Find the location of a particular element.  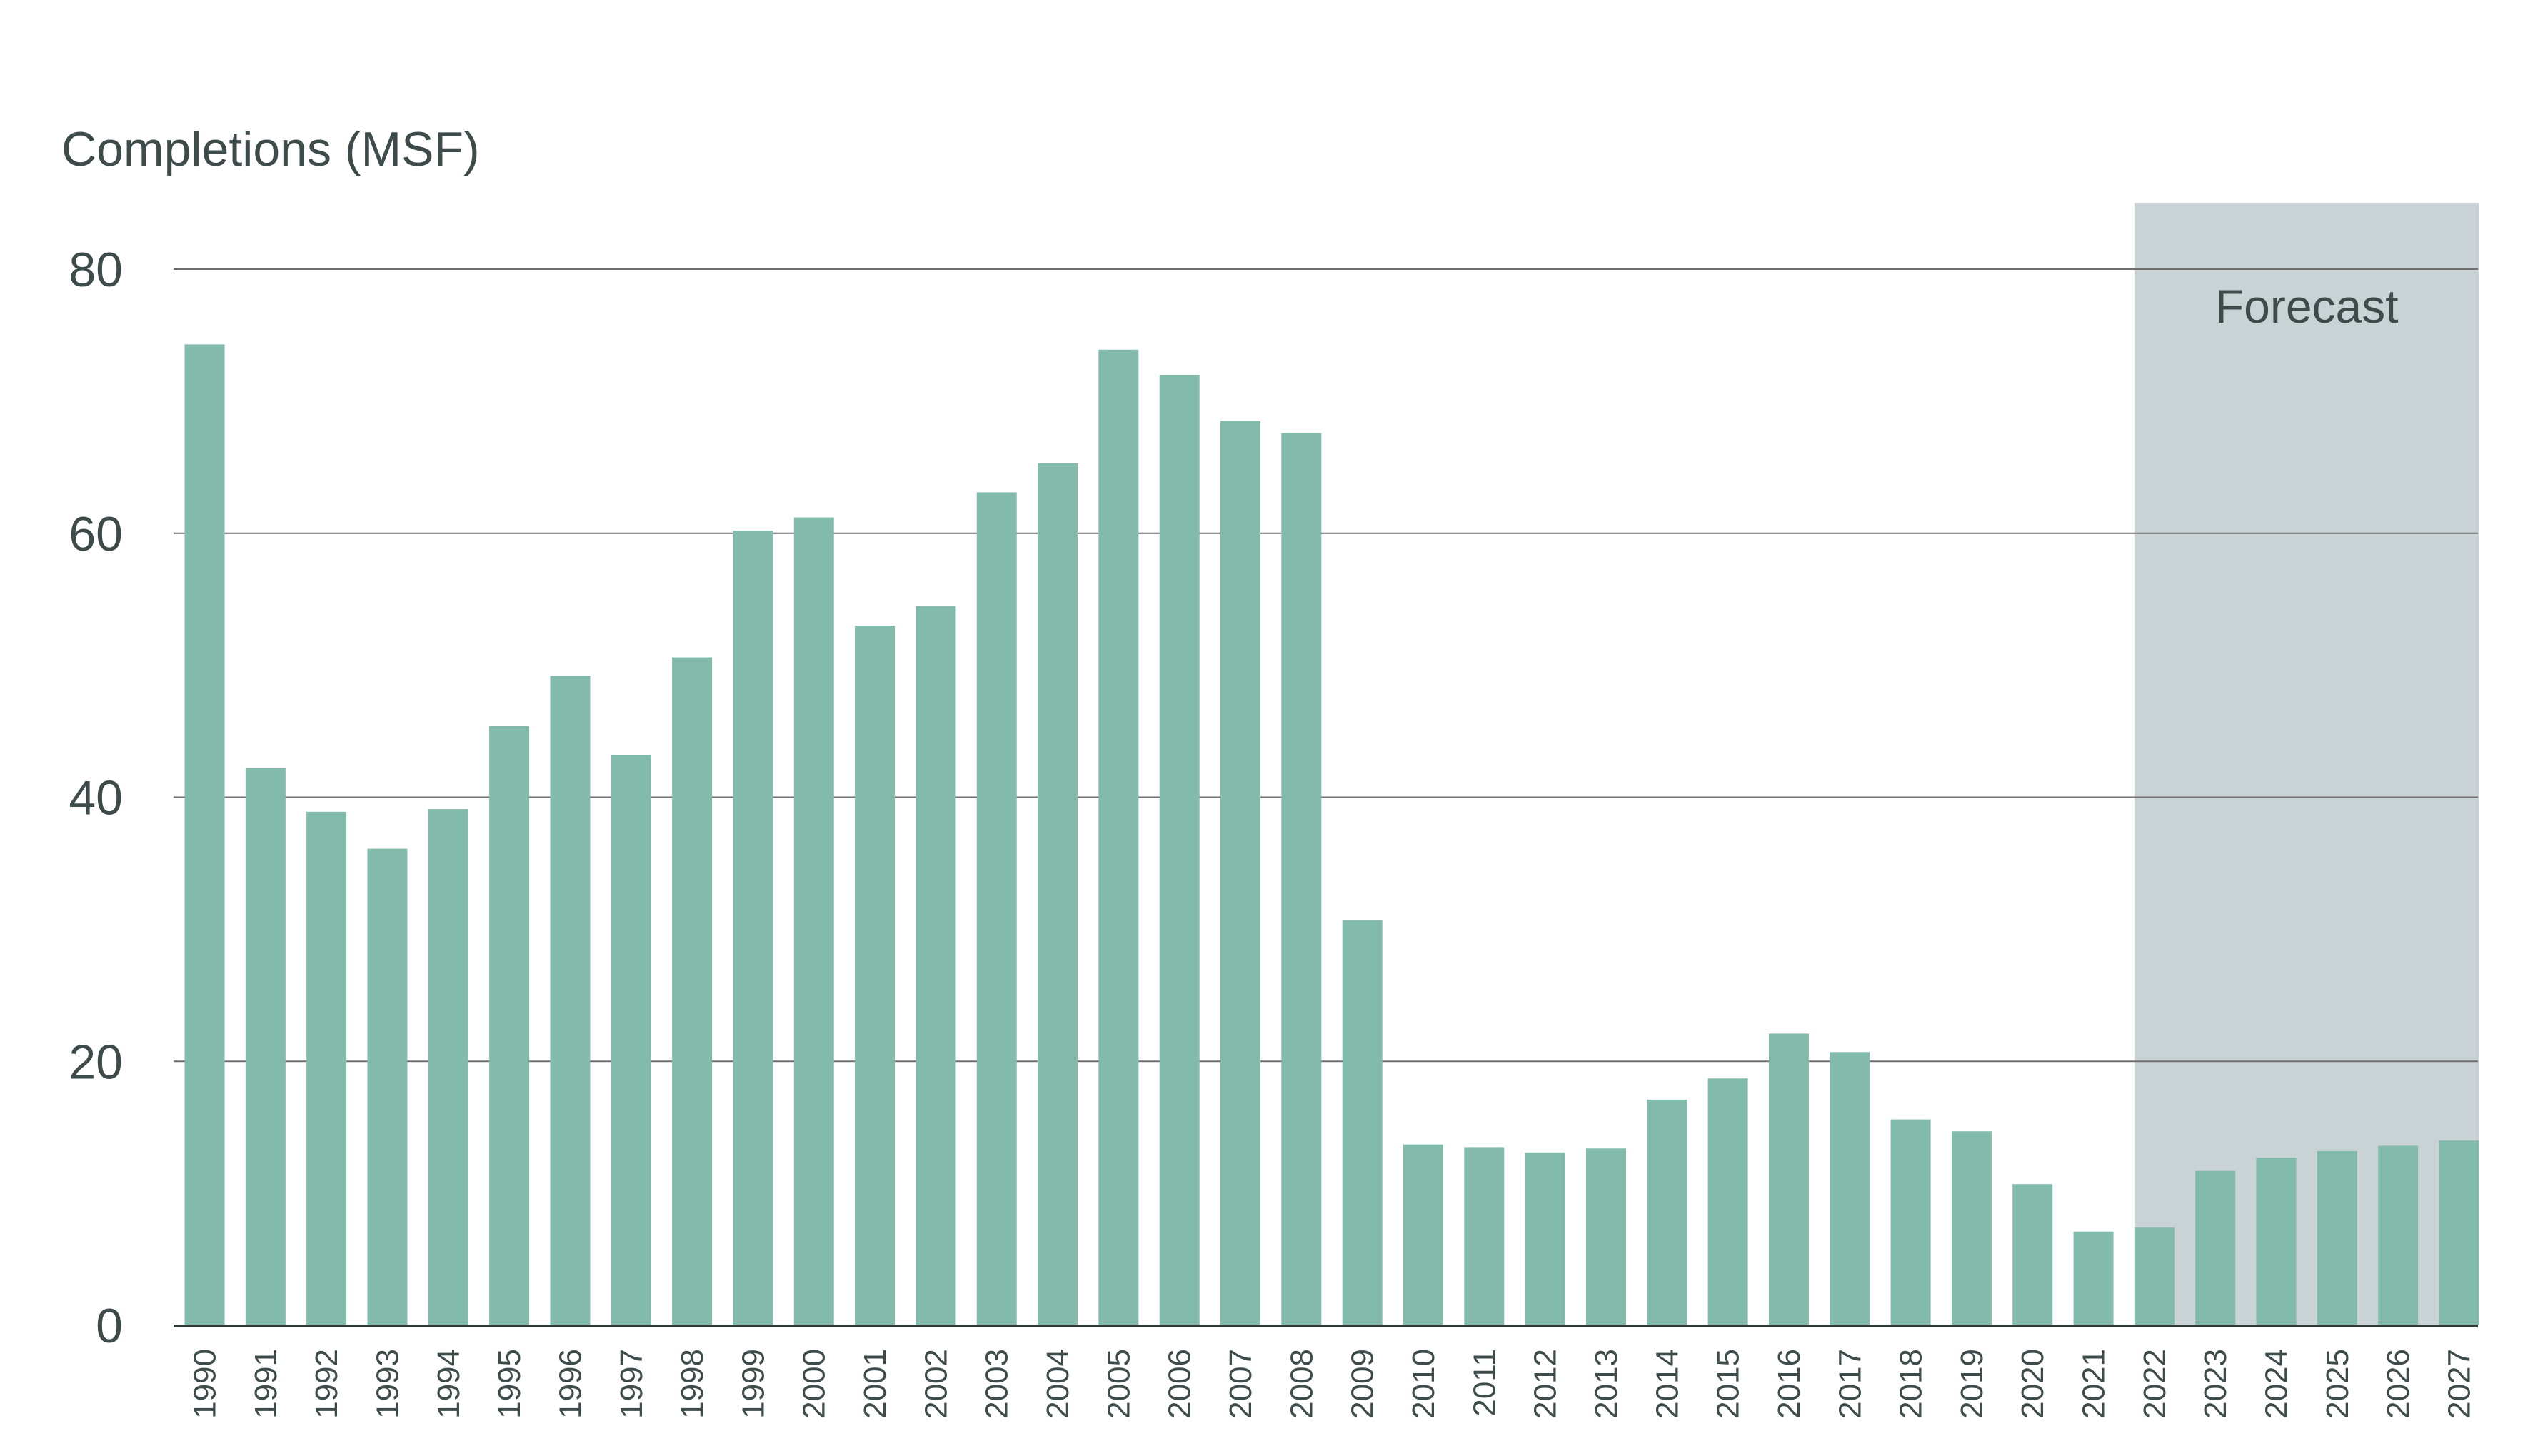

bar-1992 is located at coordinates (327, 1068).